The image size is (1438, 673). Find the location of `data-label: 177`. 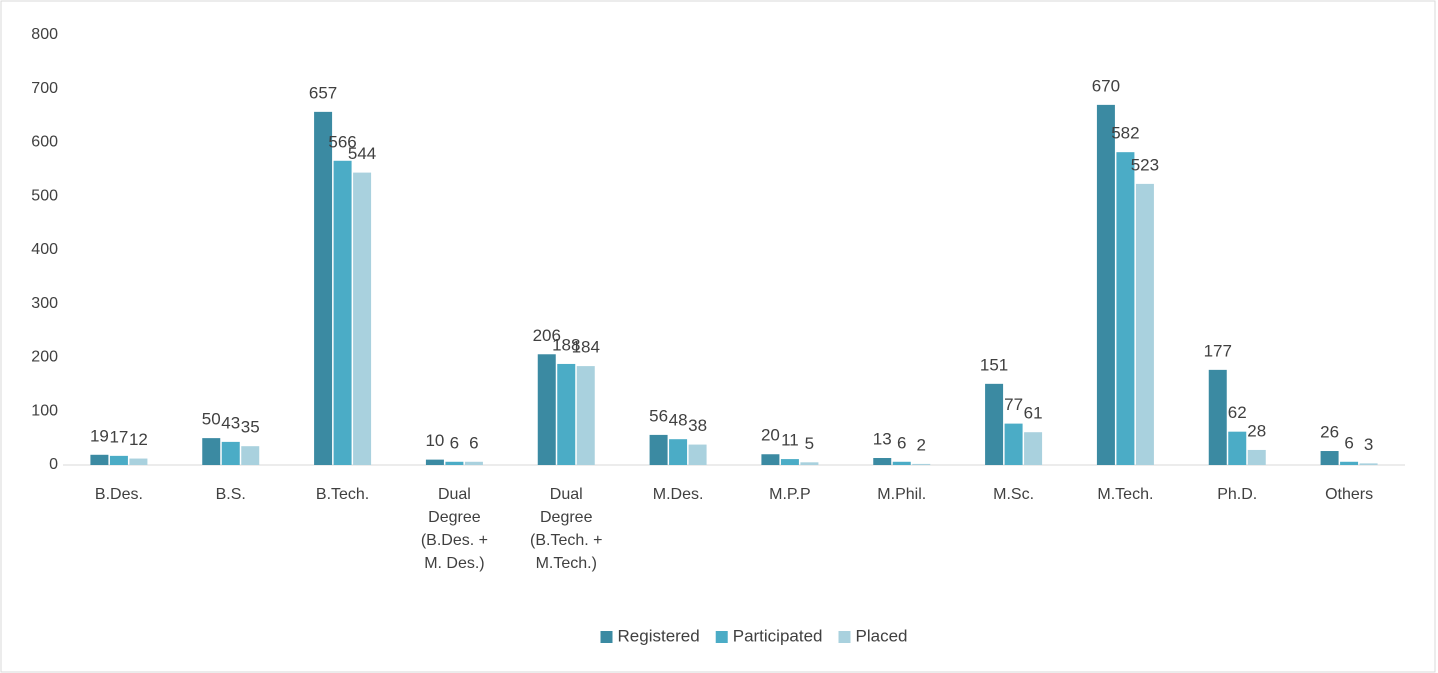

data-label: 177 is located at coordinates (1218, 350).